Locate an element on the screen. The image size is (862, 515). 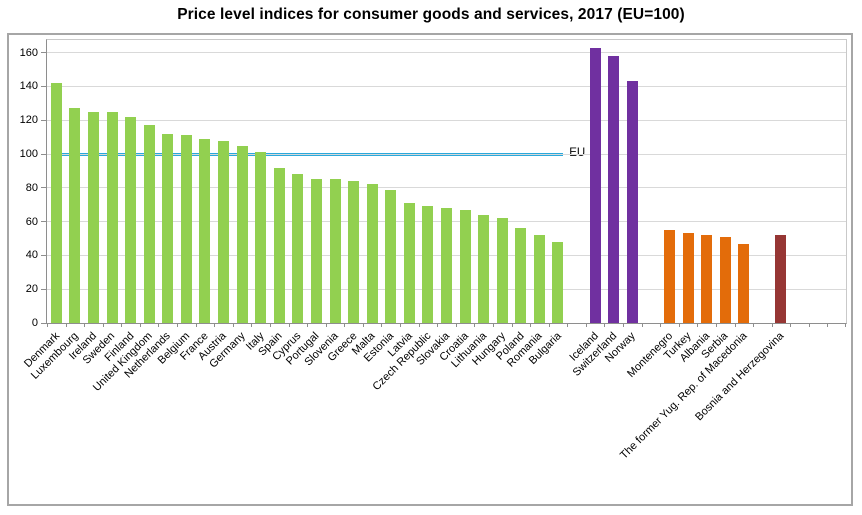
bar-austria is located at coordinates (224, 231).